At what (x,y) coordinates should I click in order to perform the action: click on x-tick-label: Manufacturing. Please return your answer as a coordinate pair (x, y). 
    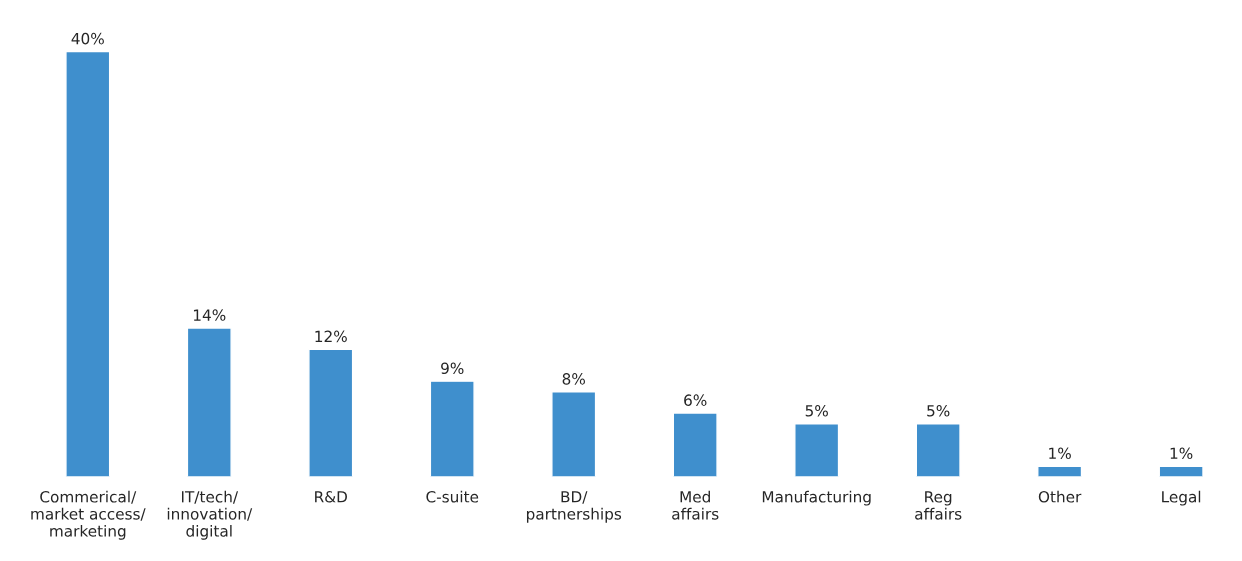
    Looking at the image, I should click on (816, 498).